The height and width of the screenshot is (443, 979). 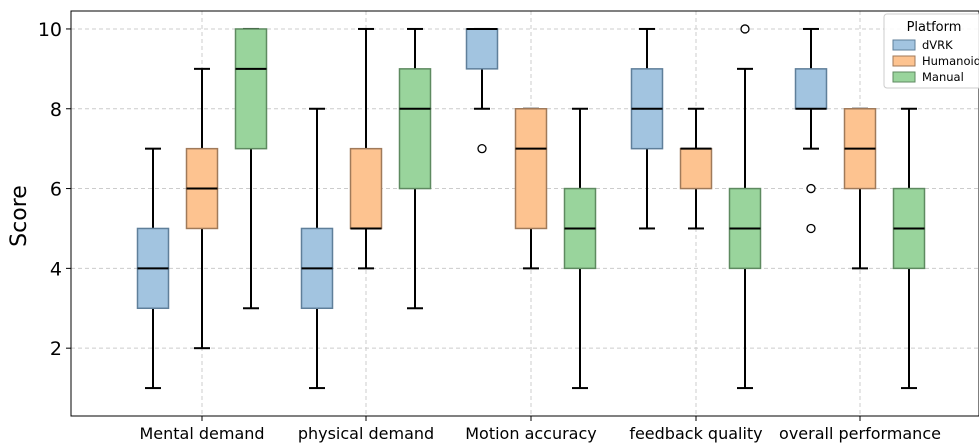 I want to click on y-axis: 2 4 6 8 10, so click(x=54, y=189).